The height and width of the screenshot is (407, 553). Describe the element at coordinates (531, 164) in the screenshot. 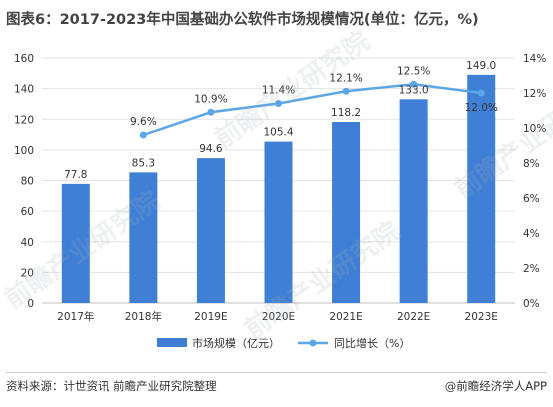

I see `y-right-tick-label: 8%` at that location.